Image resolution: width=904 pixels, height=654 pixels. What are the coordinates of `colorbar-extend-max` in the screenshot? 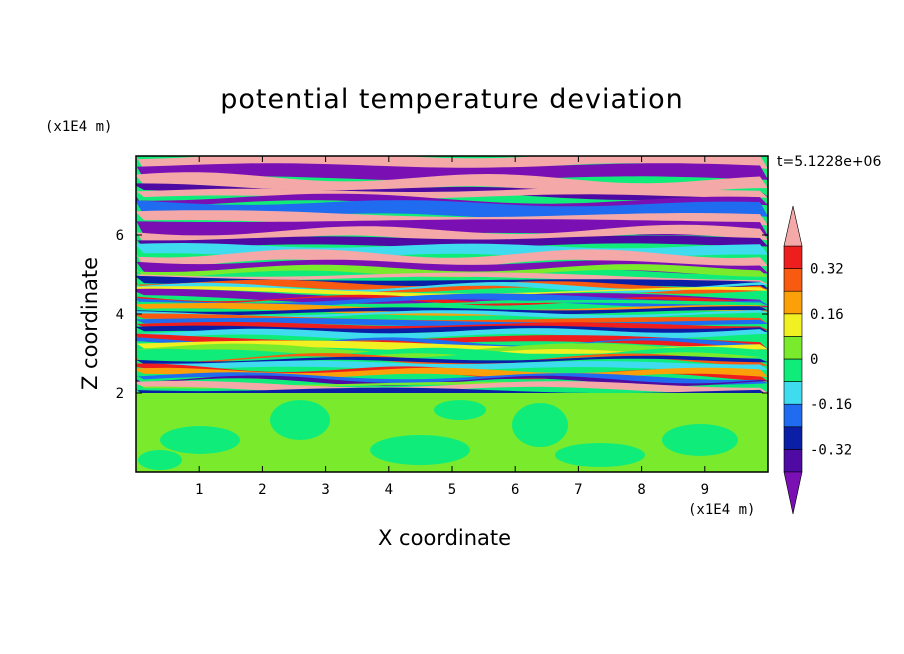 It's located at (793, 226).